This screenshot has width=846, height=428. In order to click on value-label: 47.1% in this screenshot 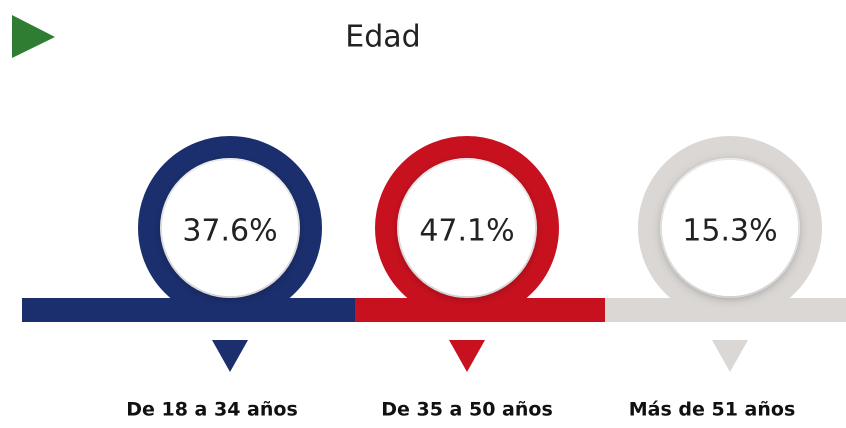, I will do `click(466, 231)`.